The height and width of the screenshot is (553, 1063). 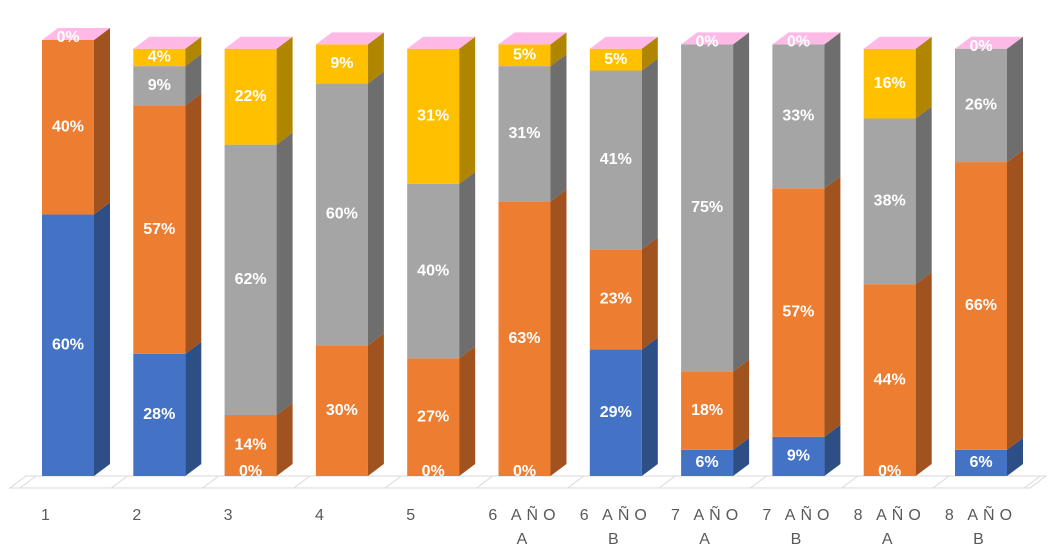 I want to click on data-label: 23%, so click(x=616, y=299).